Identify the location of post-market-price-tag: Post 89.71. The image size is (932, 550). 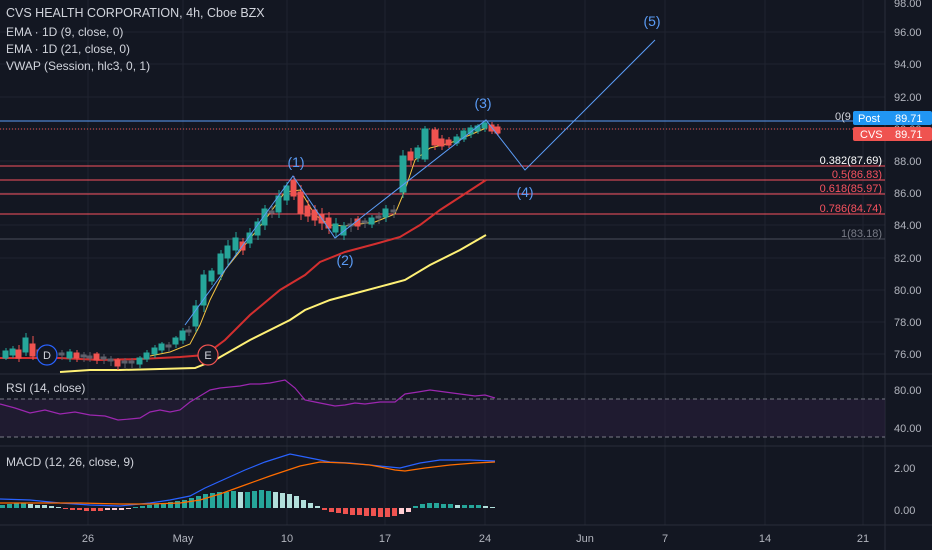
(892, 118).